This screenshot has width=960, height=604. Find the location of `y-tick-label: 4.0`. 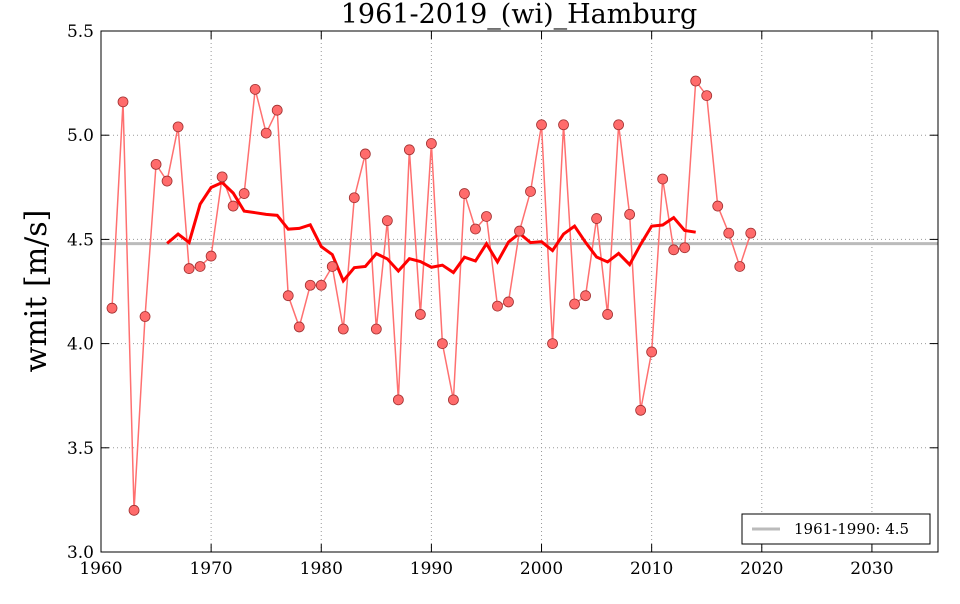

y-tick-label: 4.0 is located at coordinates (80, 345).